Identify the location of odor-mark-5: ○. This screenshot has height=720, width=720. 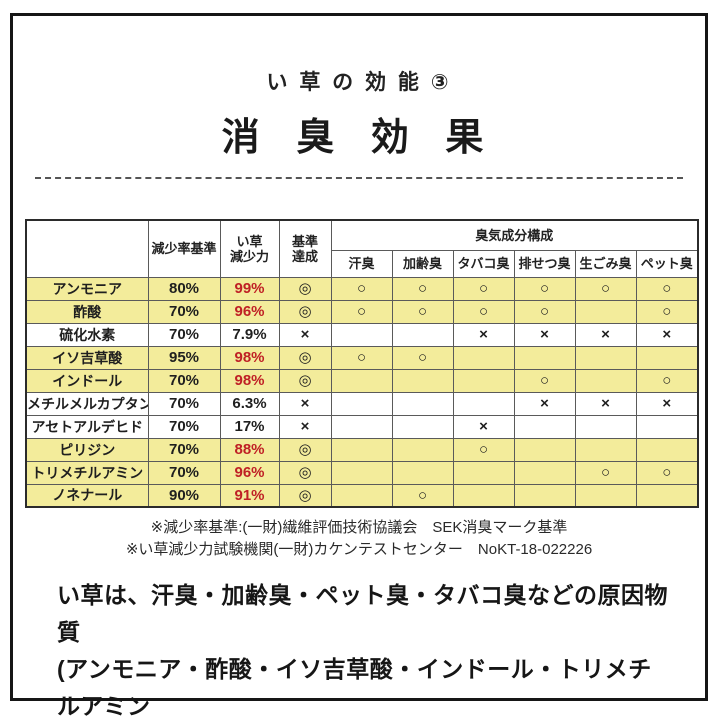
(605, 472).